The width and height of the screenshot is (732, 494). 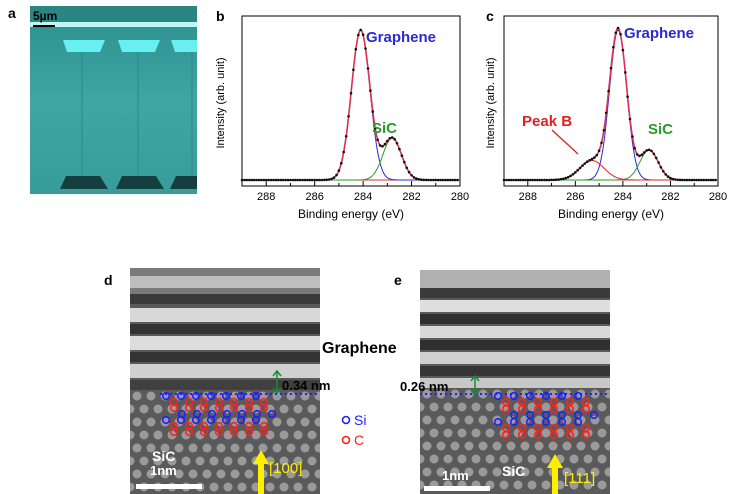 I want to click on direction-arrow-e, so click(x=555, y=474).